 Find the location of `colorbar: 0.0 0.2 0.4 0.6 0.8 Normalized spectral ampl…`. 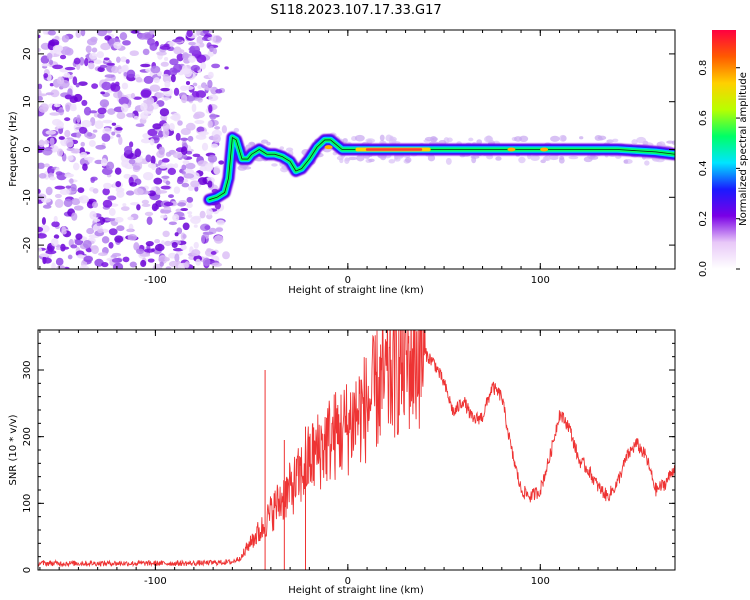

colorbar: 0.0 0.2 0.4 0.6 0.8 Normalized spectral ampl… is located at coordinates (723, 153).